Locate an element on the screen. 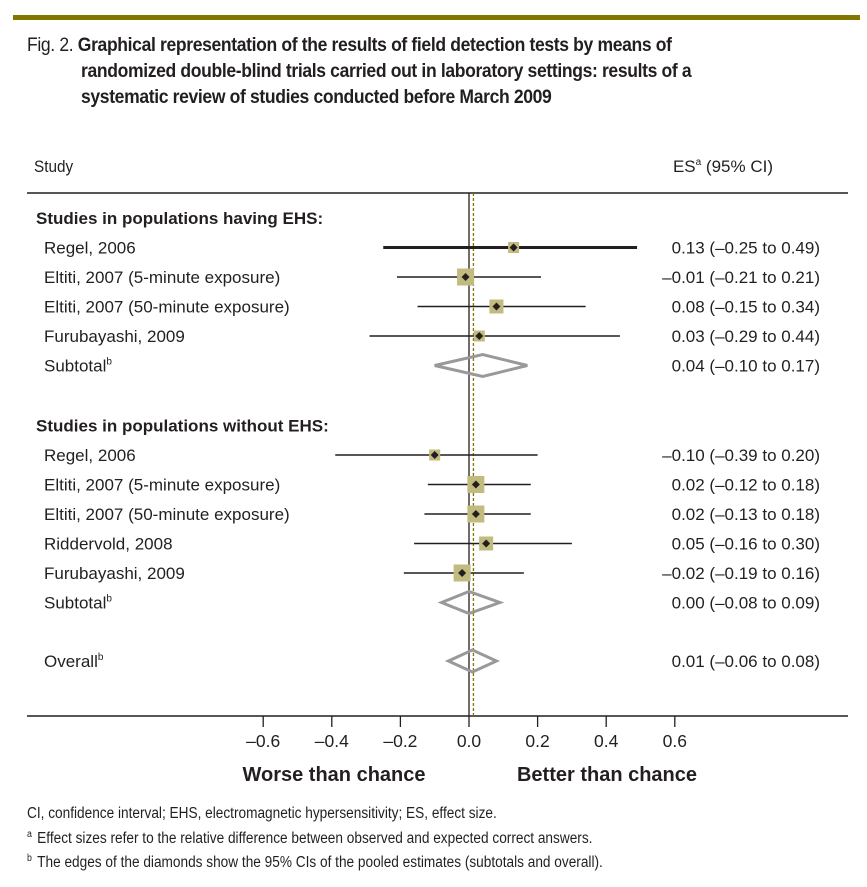 The image size is (867, 887). effect-size-value: 0.13 (–0.25 to 0.49) is located at coordinates (746, 248).